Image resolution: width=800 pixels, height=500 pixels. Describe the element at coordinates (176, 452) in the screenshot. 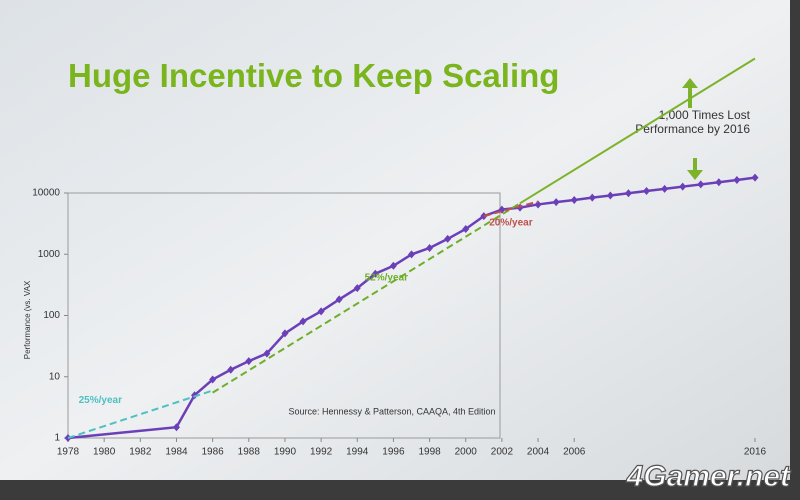

I see `x-tick-label: 1984` at that location.